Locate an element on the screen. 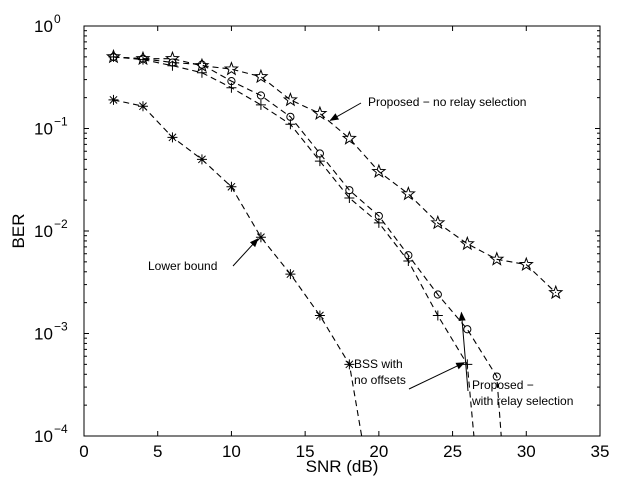  x-tick-label: 5 is located at coordinates (157, 451).